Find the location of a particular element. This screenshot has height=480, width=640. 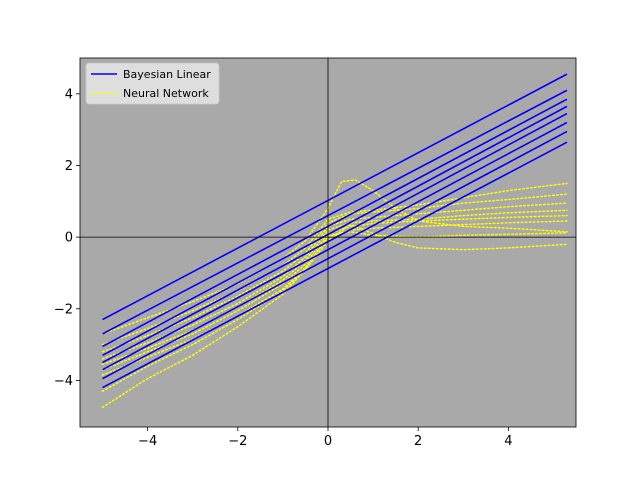

y-tick-label: 2 is located at coordinates (69, 166).